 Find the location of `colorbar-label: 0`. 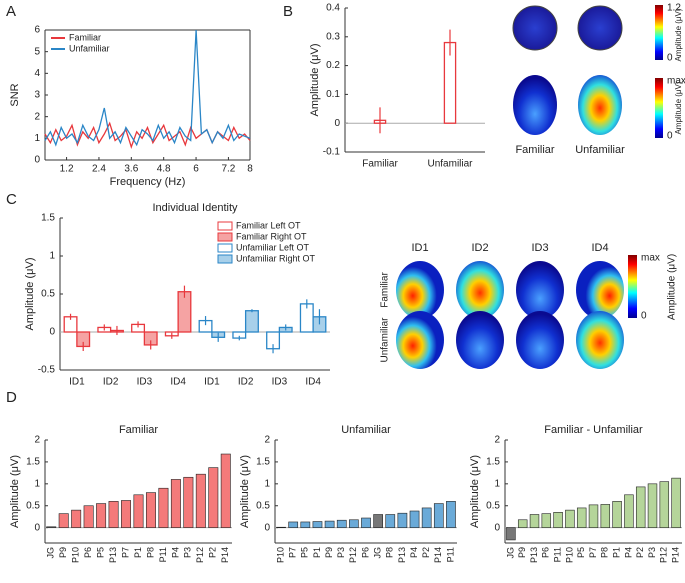

colorbar-label: 0 is located at coordinates (670, 136).